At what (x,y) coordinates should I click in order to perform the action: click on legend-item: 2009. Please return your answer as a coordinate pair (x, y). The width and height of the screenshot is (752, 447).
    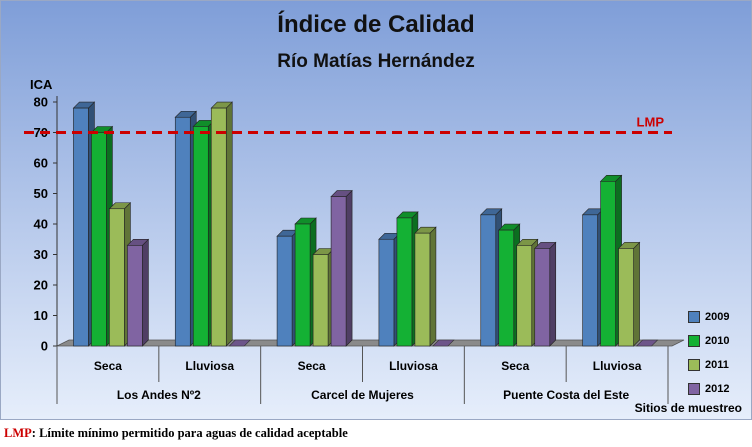
    Looking at the image, I should click on (708, 317).